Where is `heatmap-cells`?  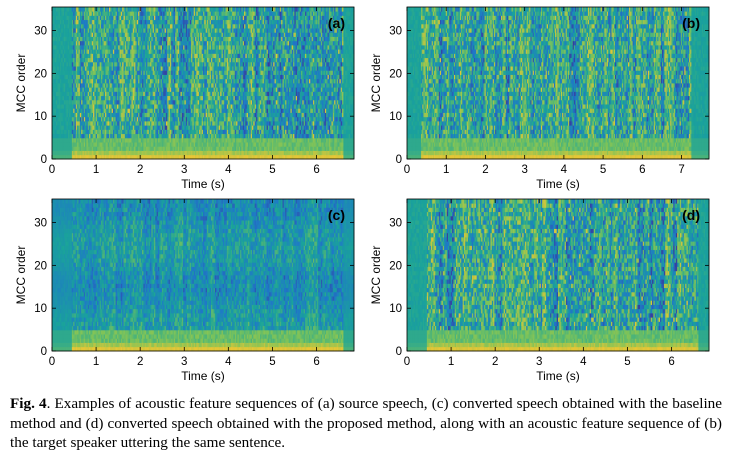
heatmap-cells is located at coordinates (203, 83).